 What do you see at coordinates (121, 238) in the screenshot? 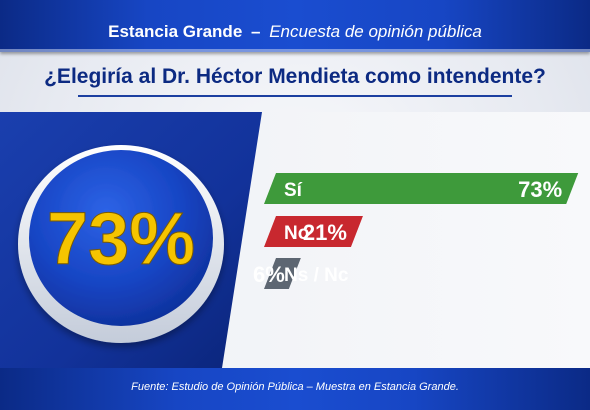
I see `highlight-value: 73%` at bounding box center [121, 238].